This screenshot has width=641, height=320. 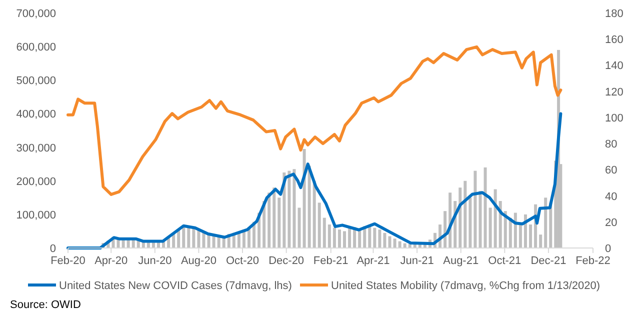 I want to click on y2-tick-label: 40, so click(x=611, y=196).